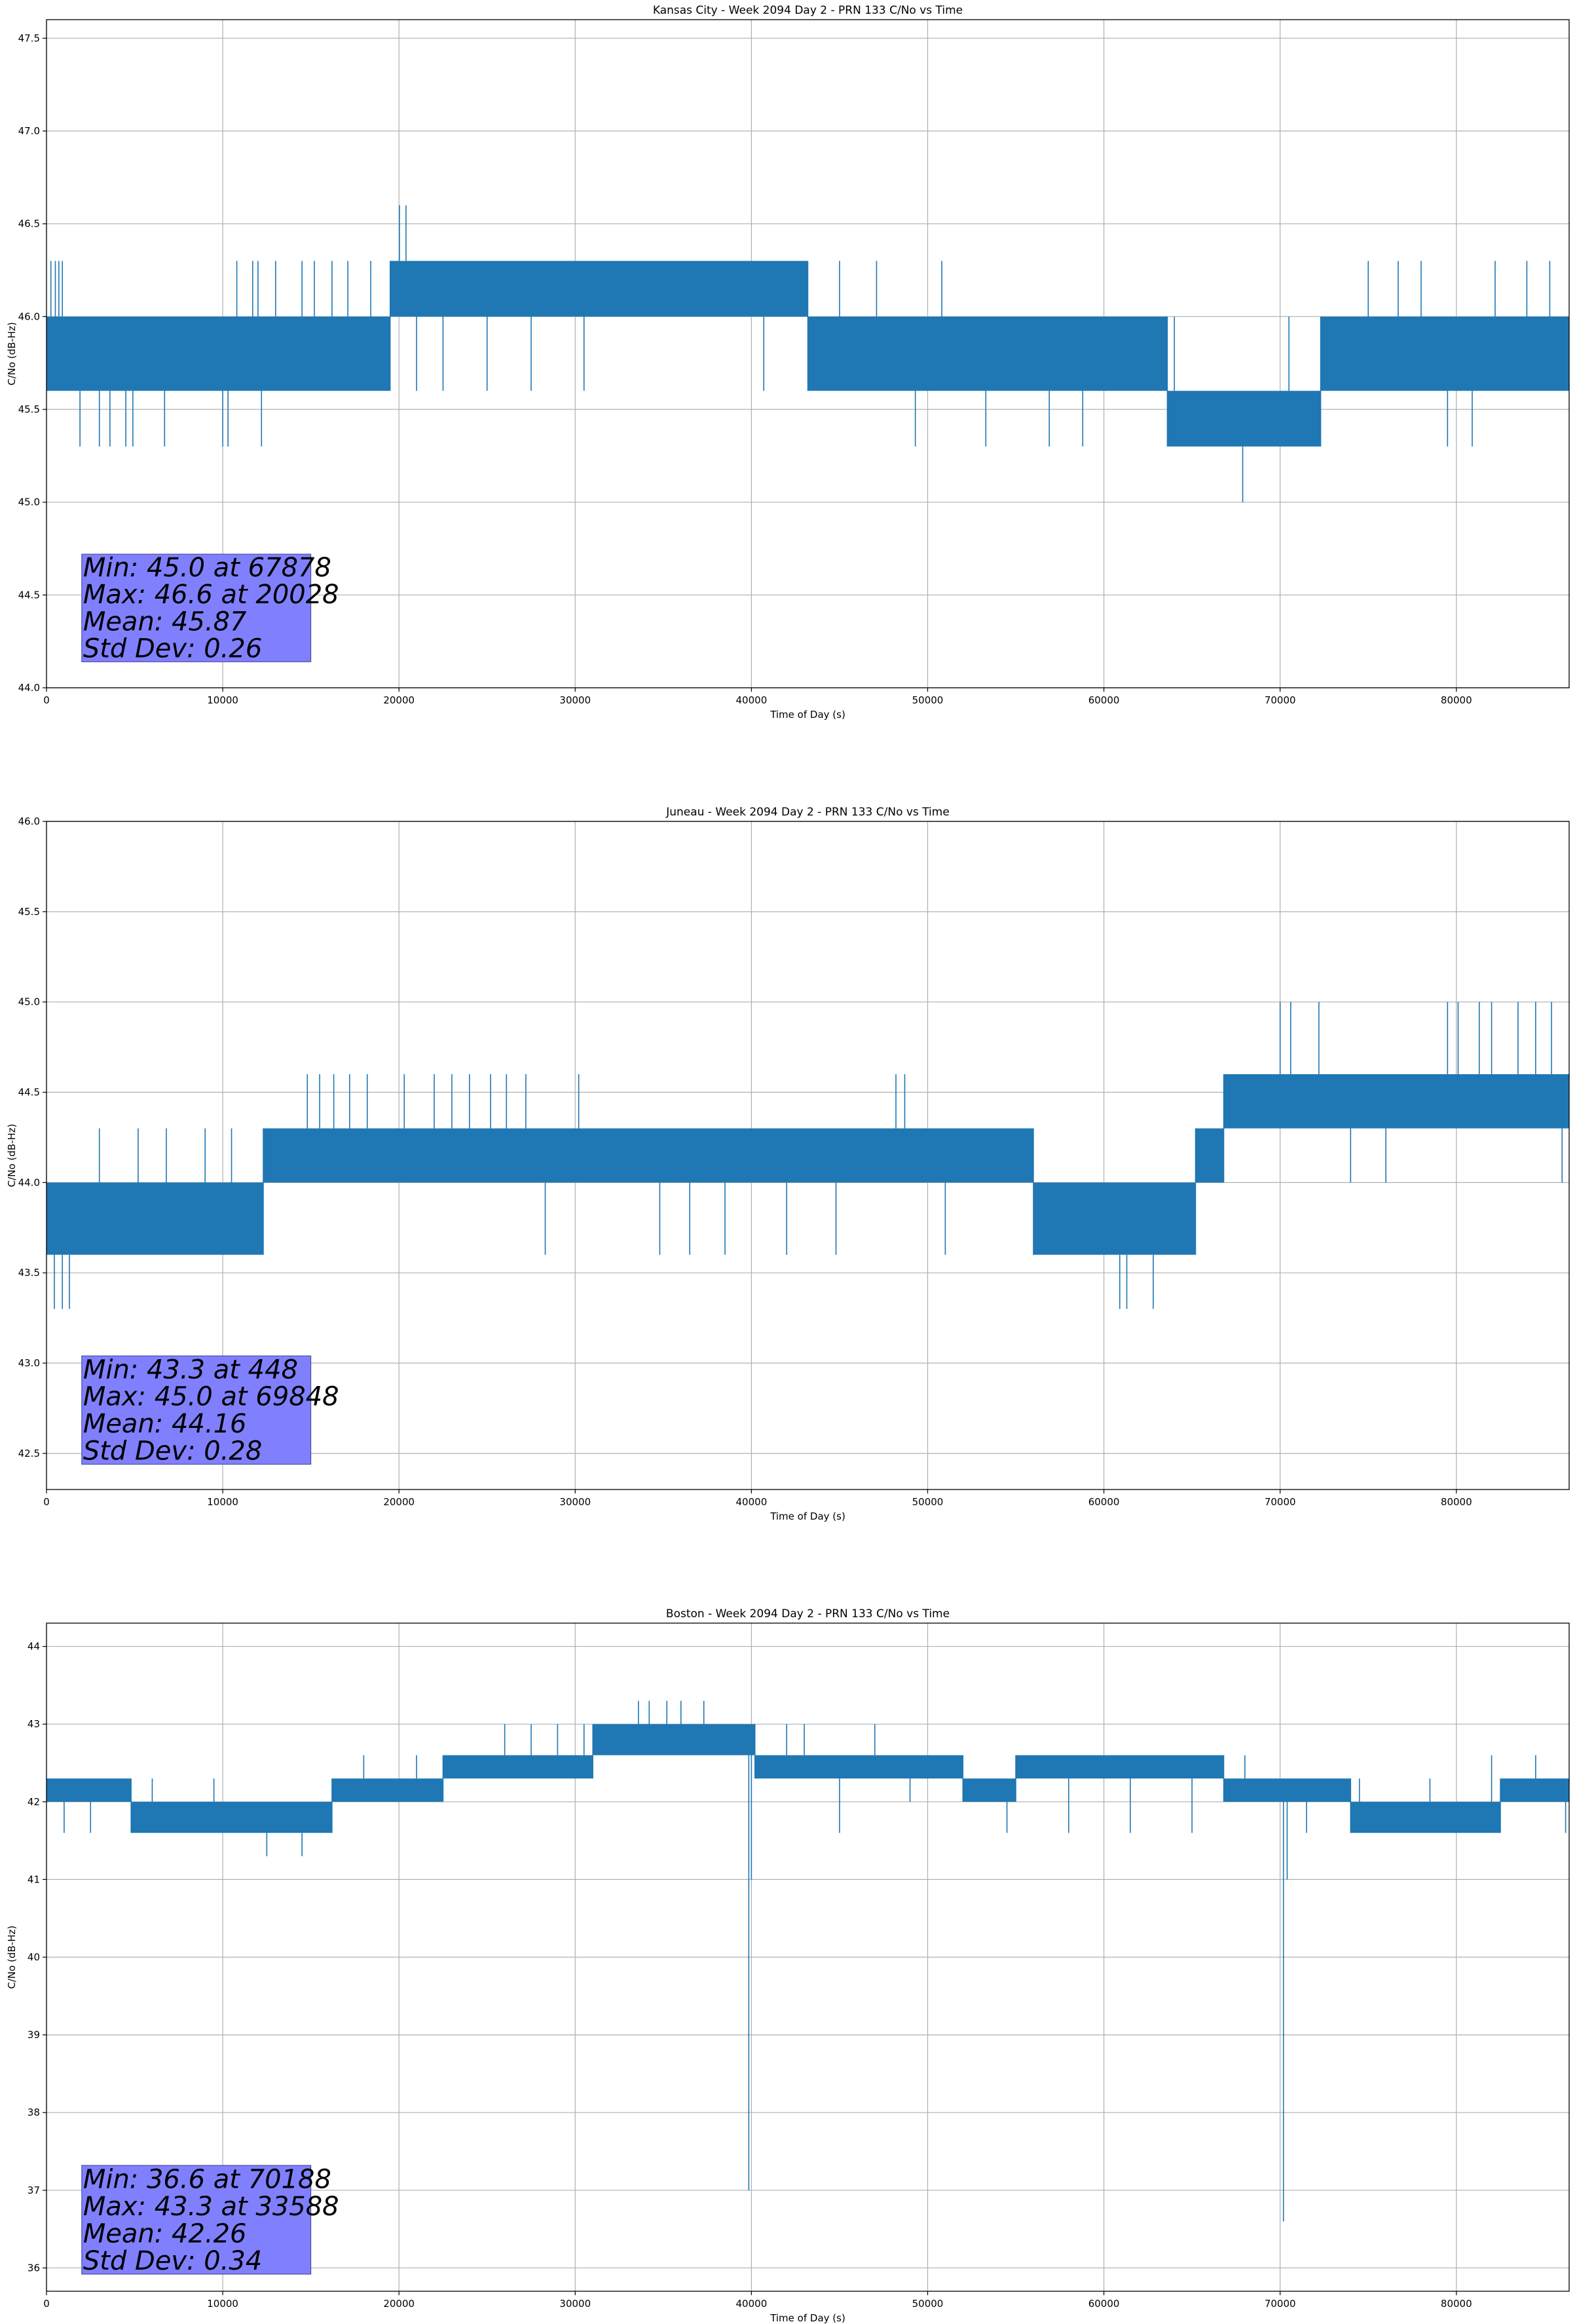 The image size is (1577, 2324). I want to click on stats-line-2: Max: 43.3 at 33588, so click(211, 2207).